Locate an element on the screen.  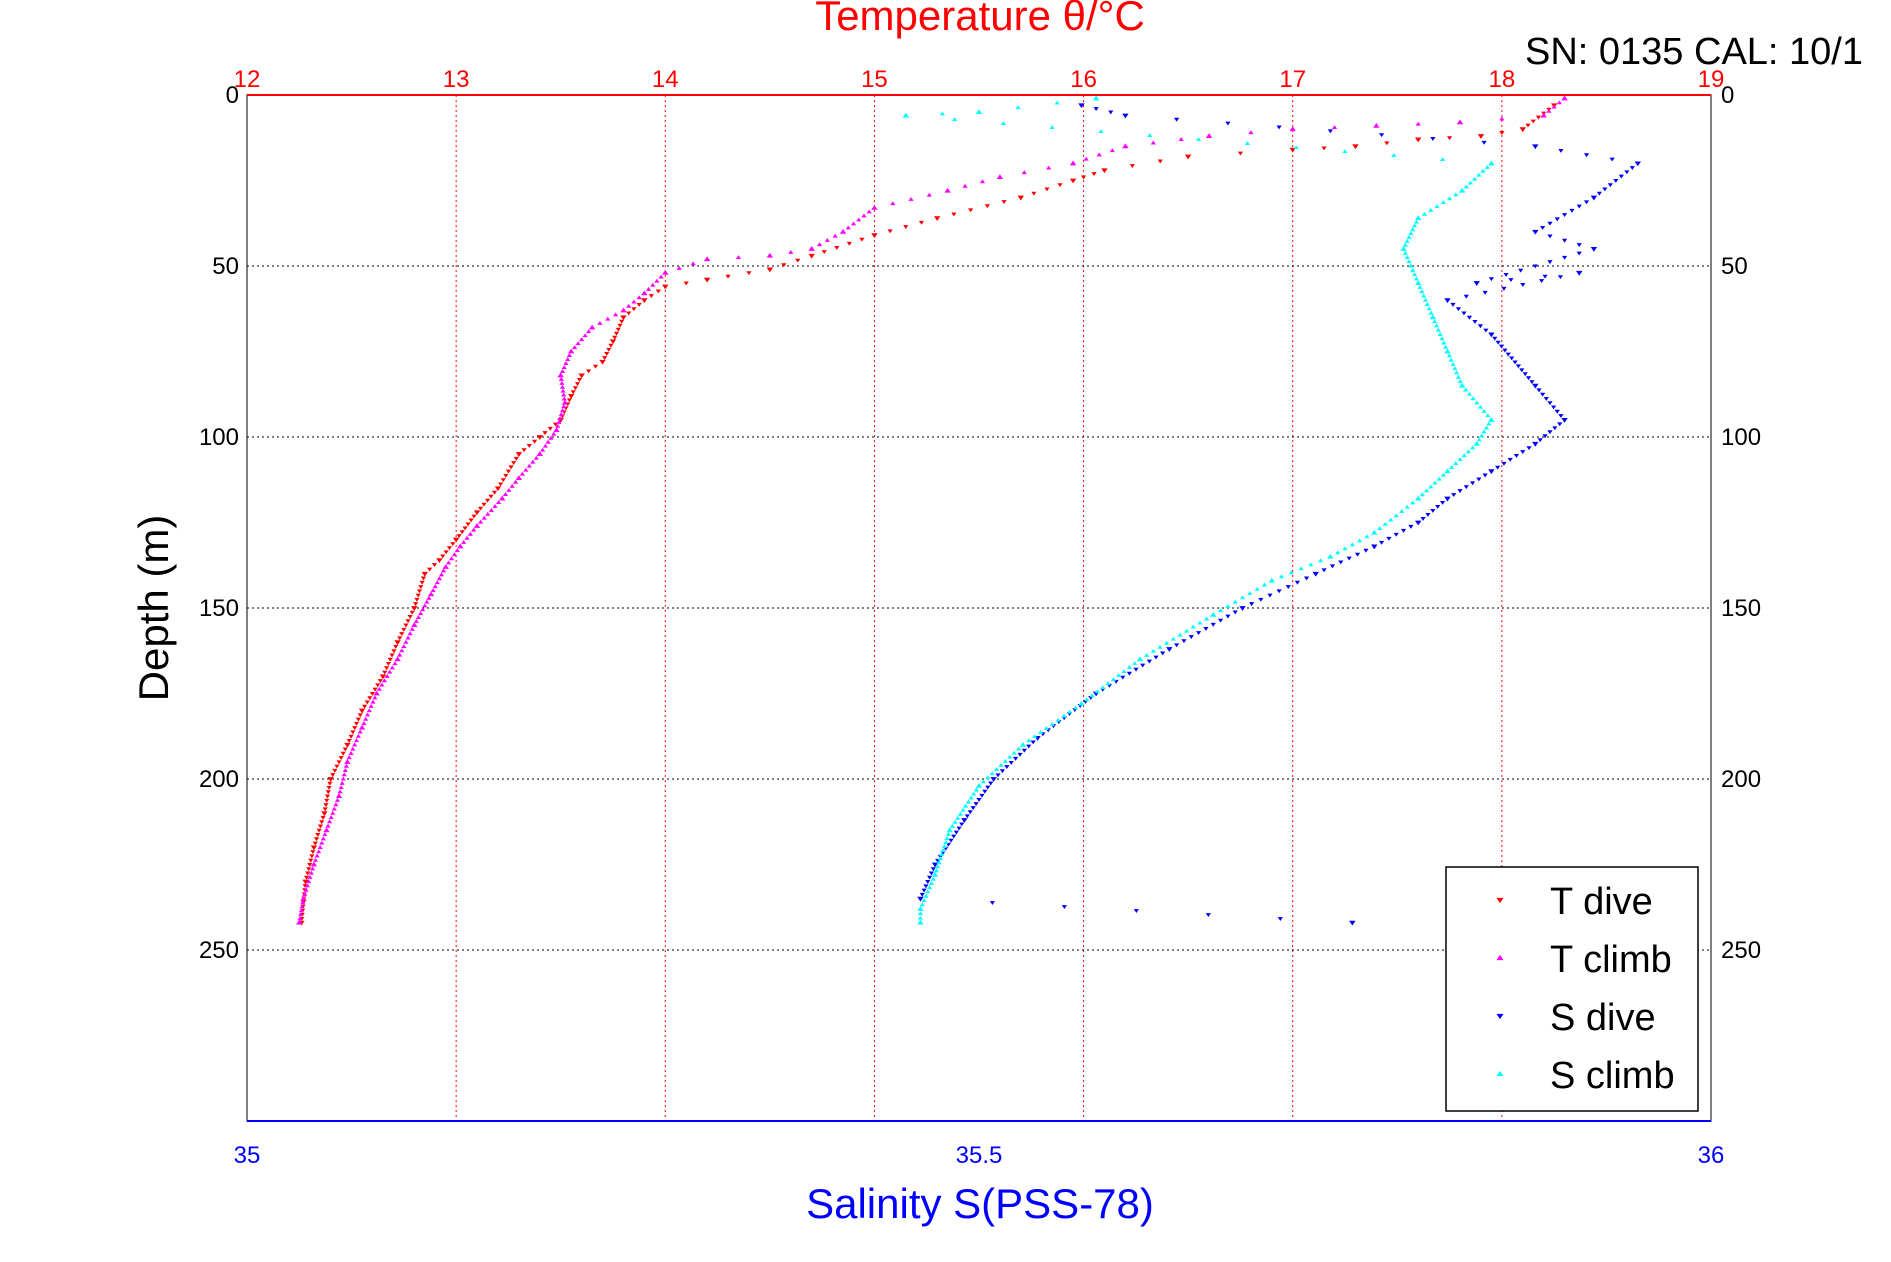
y-tick-label-left: 150 is located at coordinates (219, 608).